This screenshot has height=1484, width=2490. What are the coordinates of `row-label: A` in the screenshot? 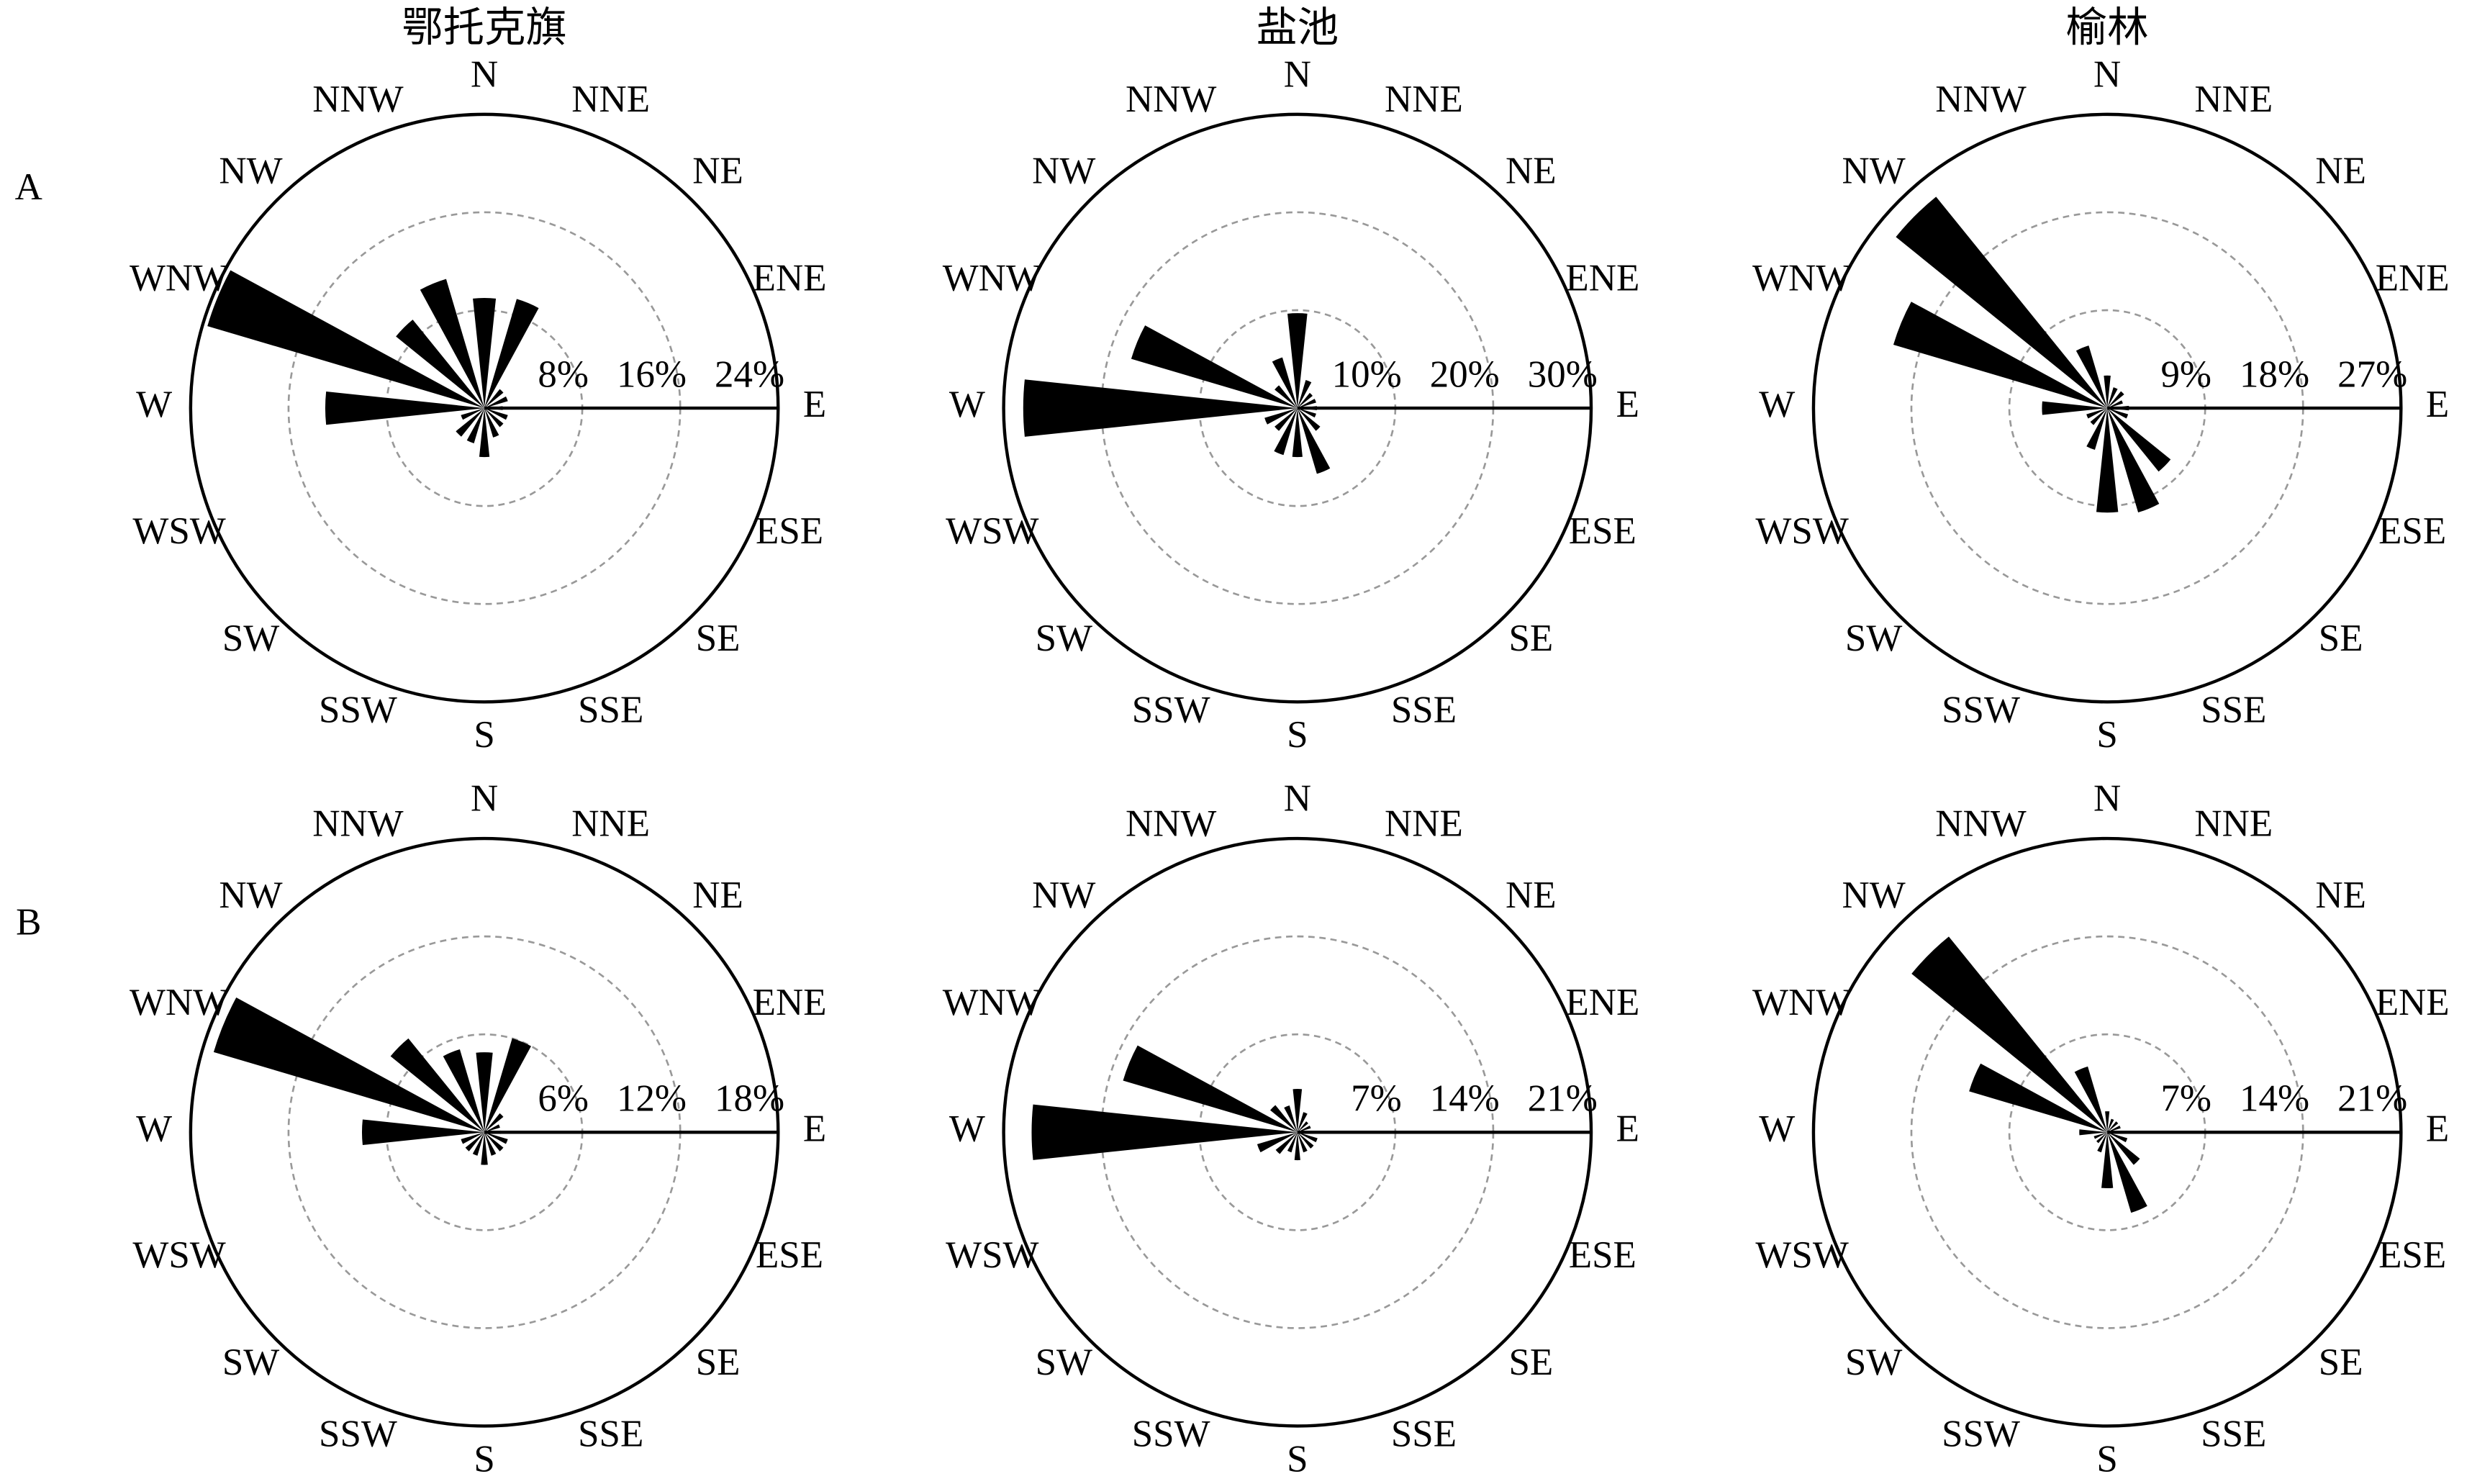 It's located at (28, 187).